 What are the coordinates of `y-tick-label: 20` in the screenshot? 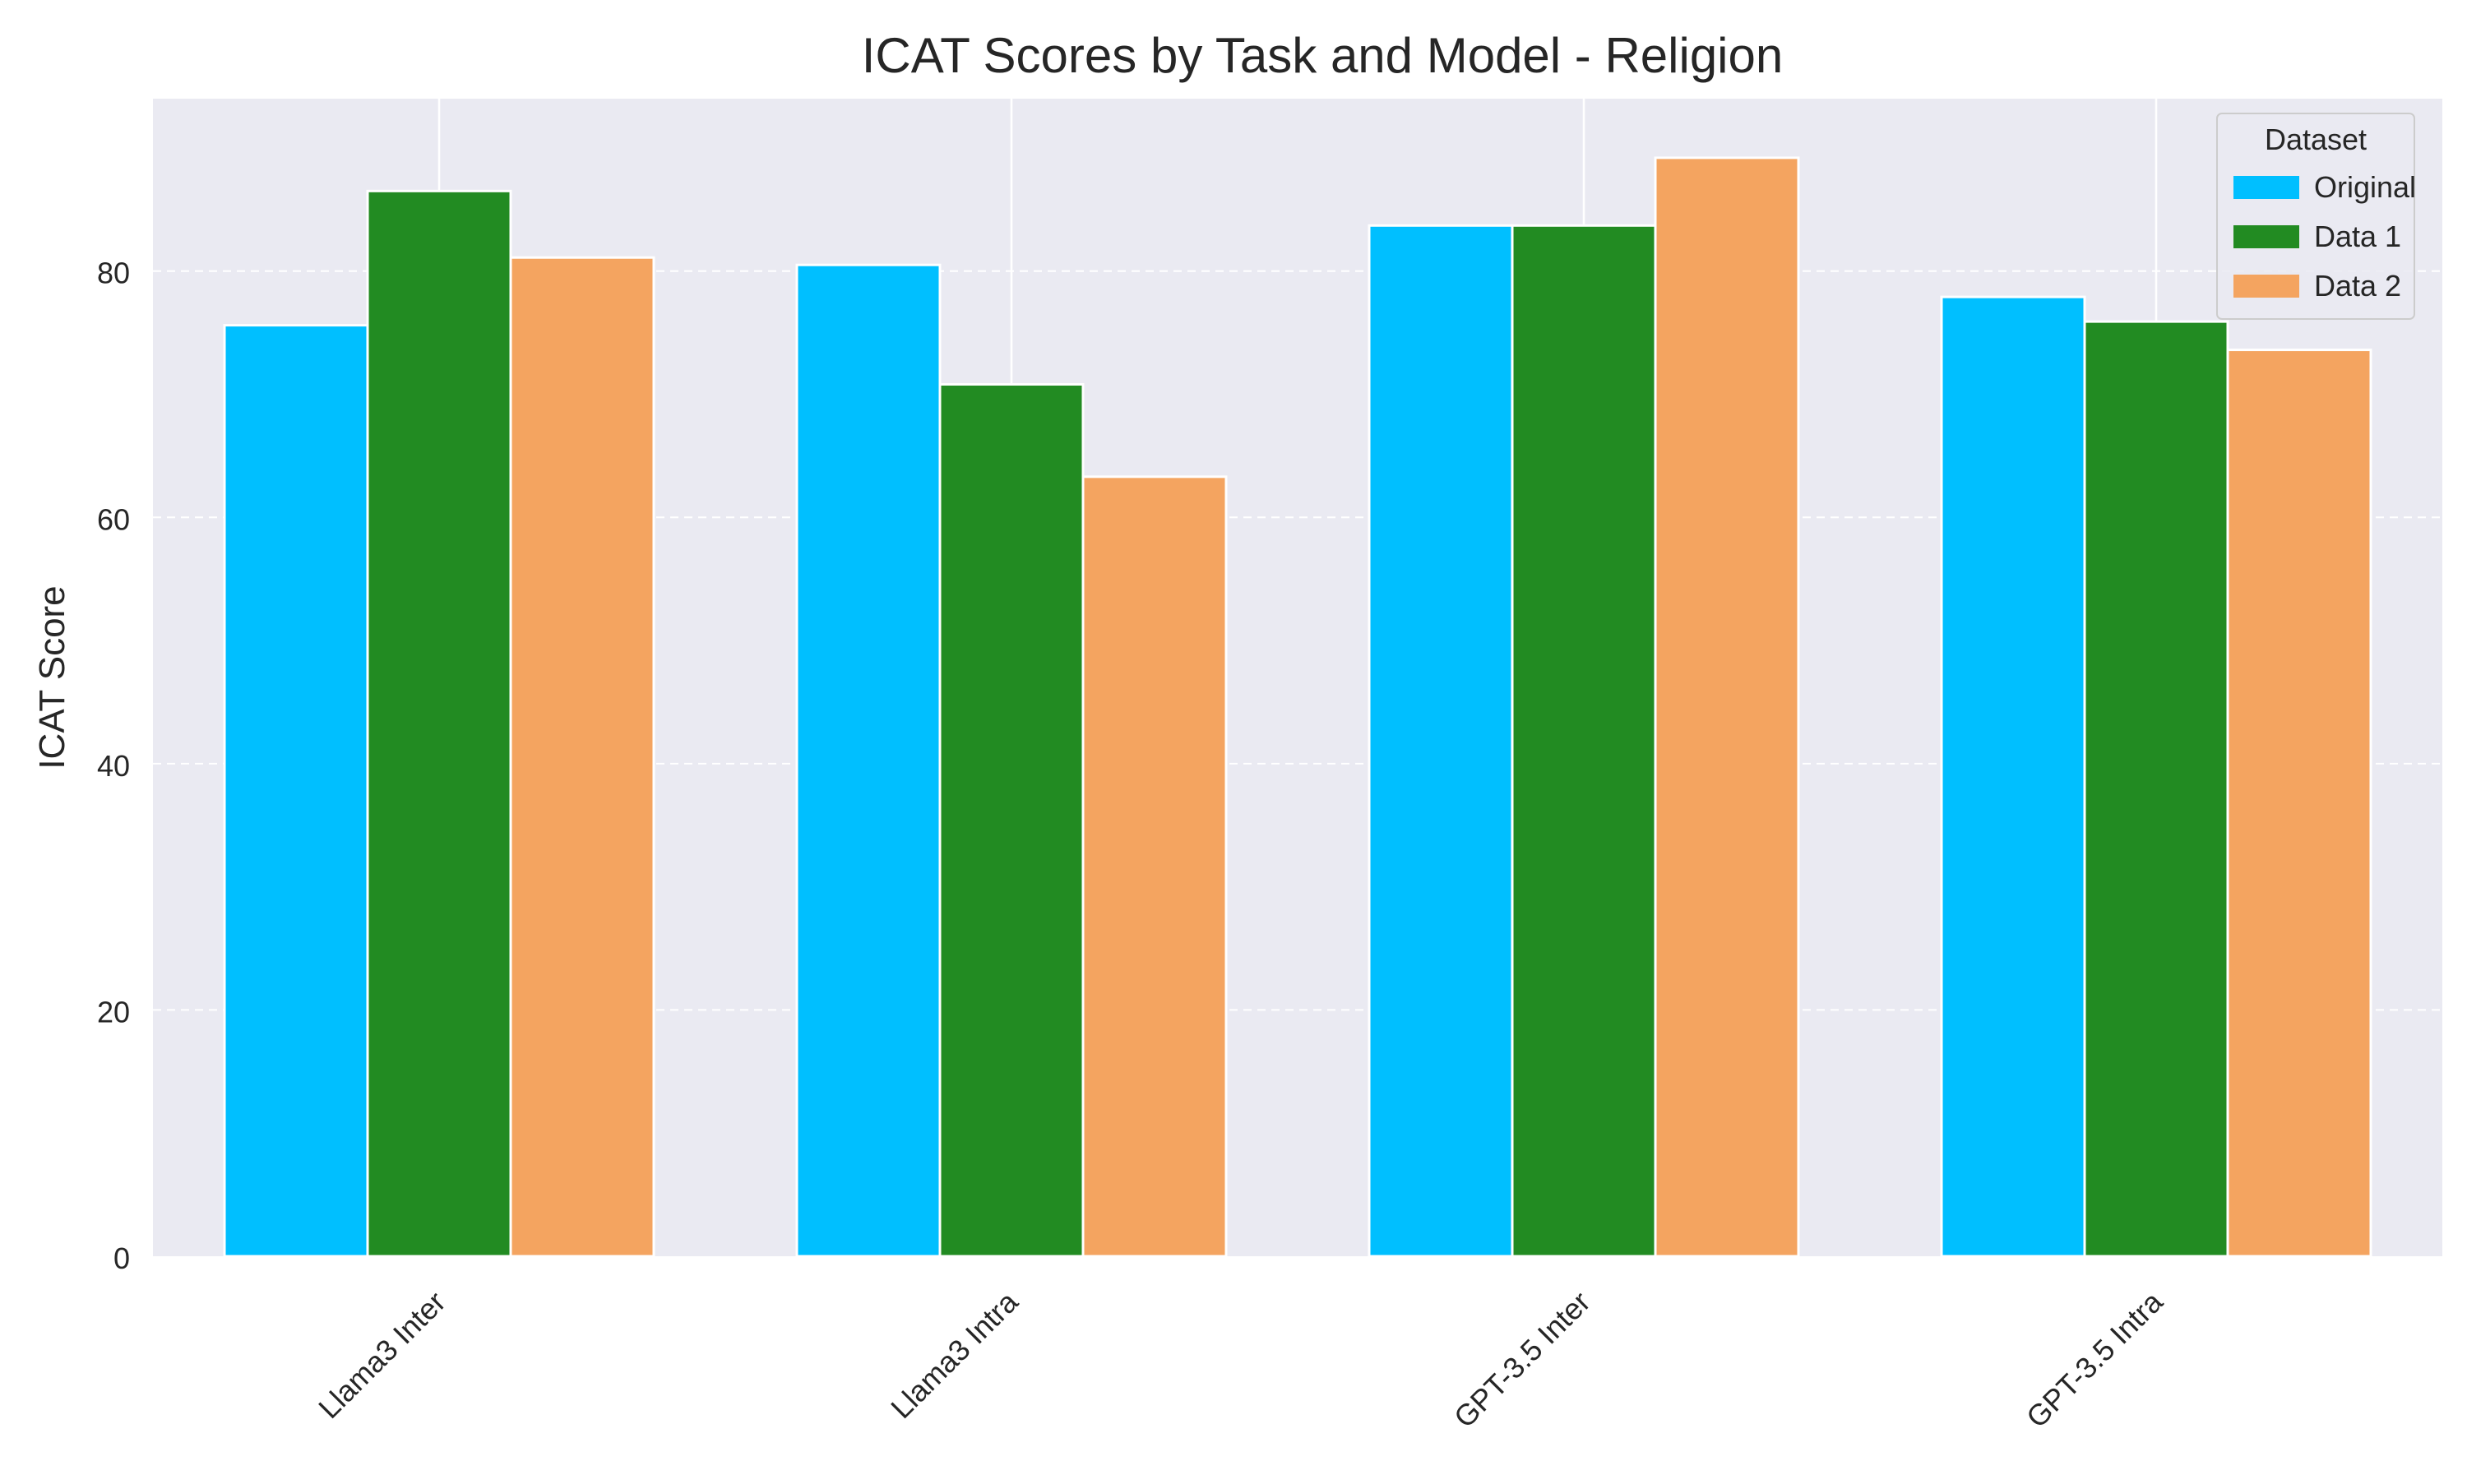 It's located at (113, 1012).